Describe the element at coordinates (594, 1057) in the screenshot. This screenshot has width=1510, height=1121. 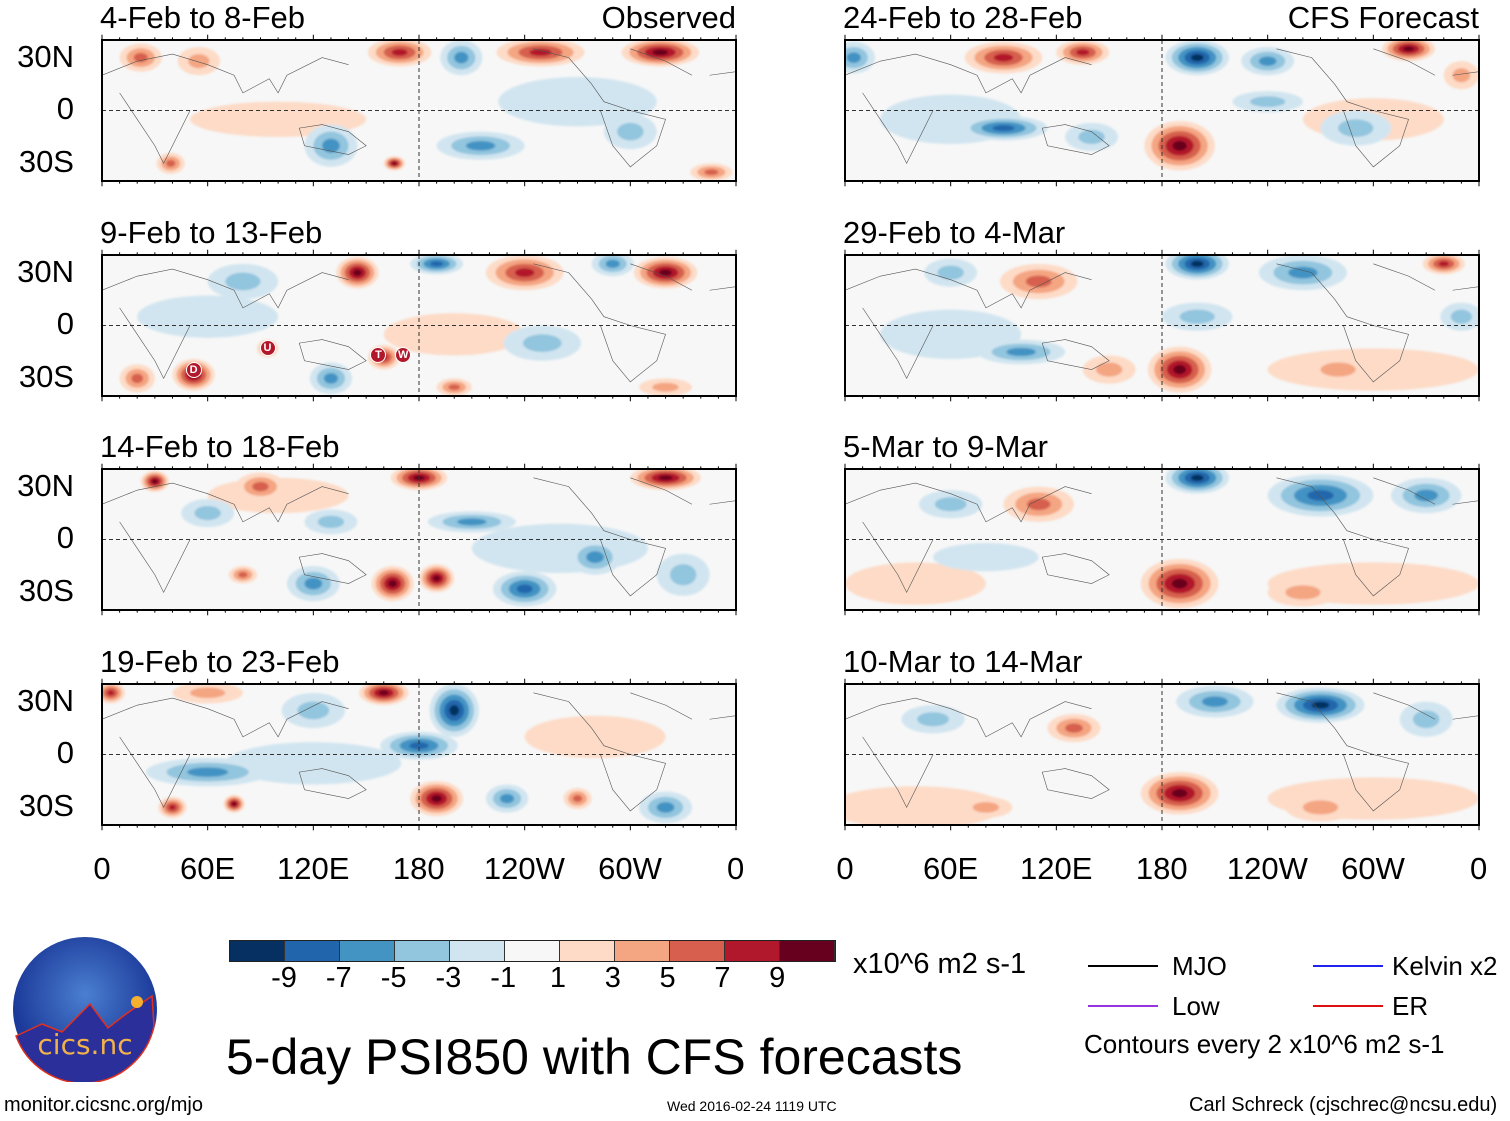
I see `figure-title: 5-day PSI850 with CFS forecasts` at that location.